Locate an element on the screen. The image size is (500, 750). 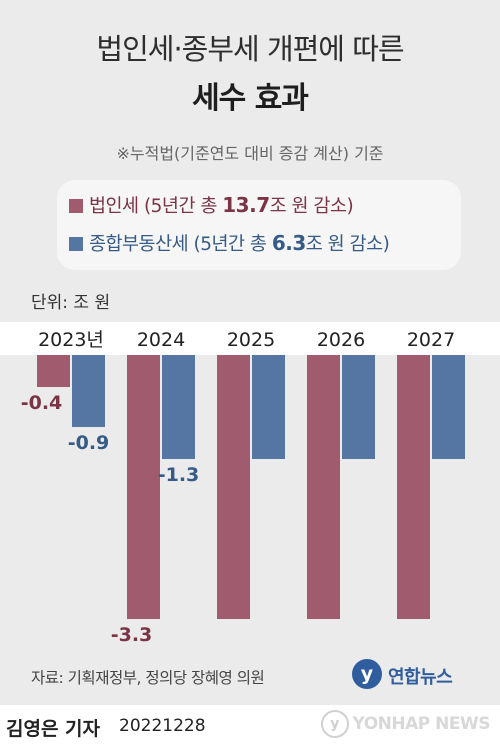
x-tick-label: 2025 is located at coordinates (251, 340).